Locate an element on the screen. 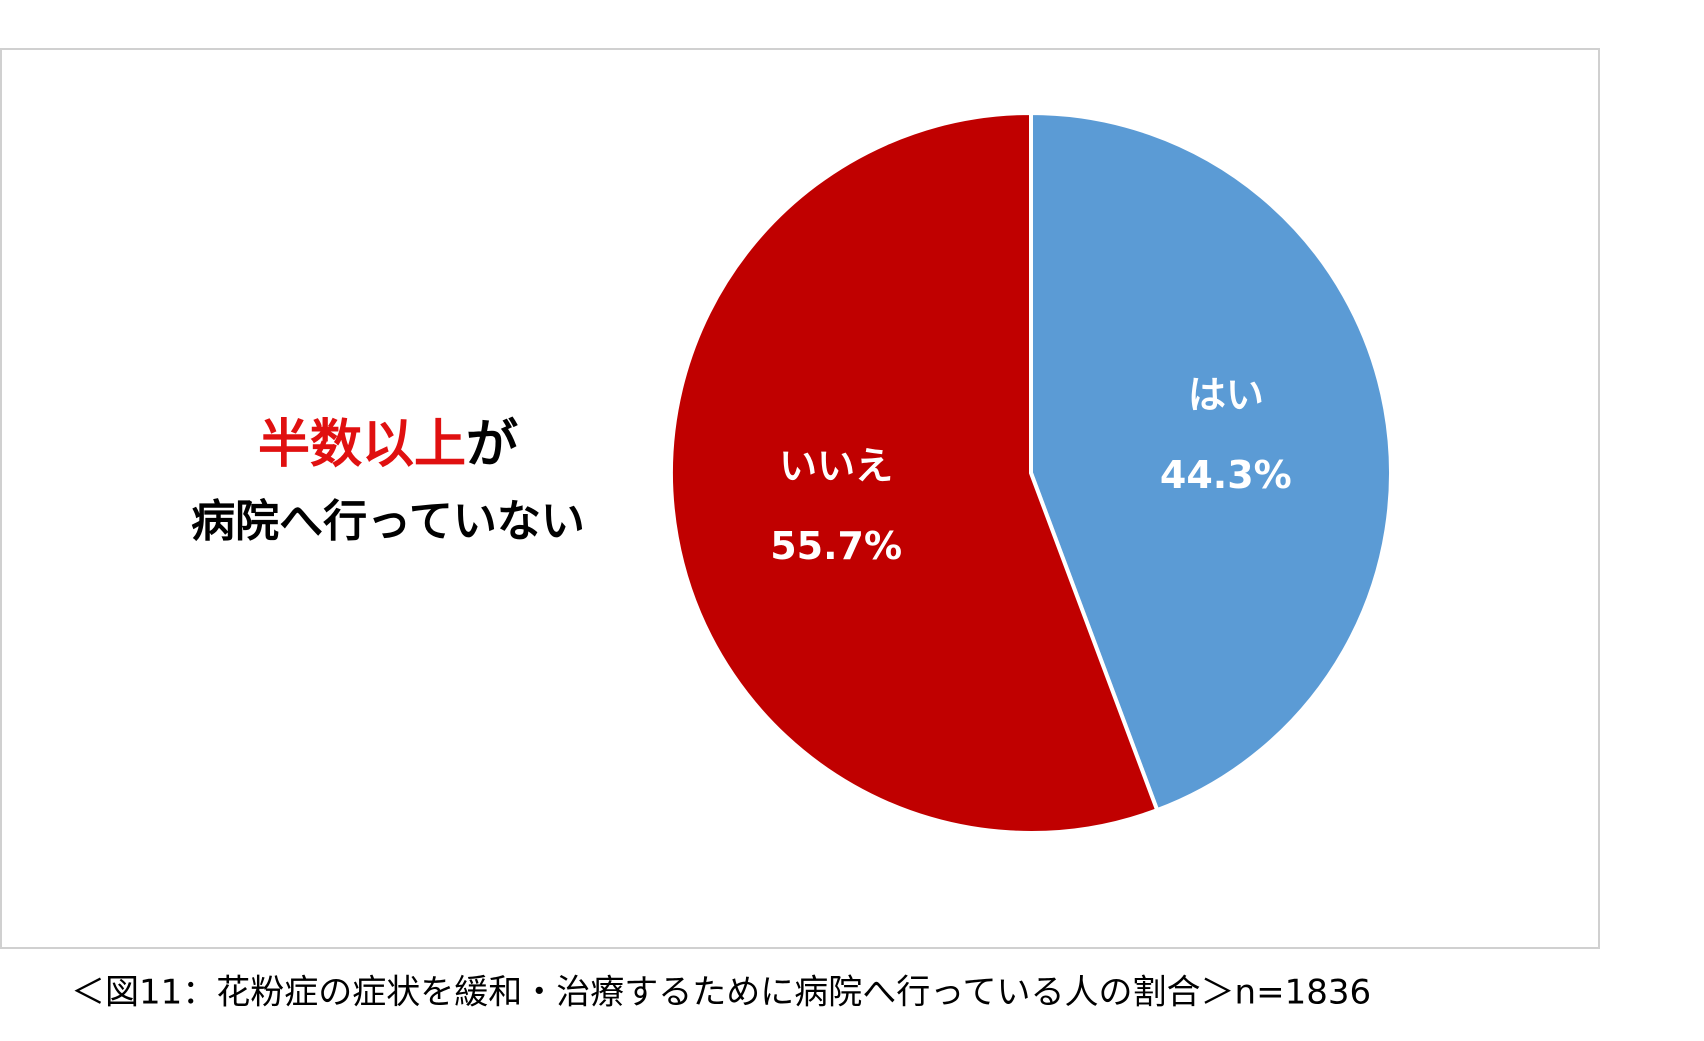 This screenshot has width=1704, height=1041. annotation-line1: 半数以上が is located at coordinates (388, 445).